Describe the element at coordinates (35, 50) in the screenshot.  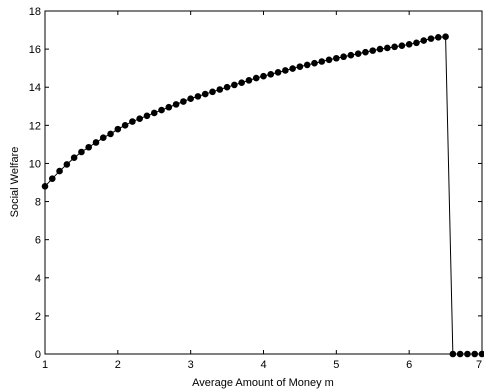
I see `y-tick-label: 16` at that location.